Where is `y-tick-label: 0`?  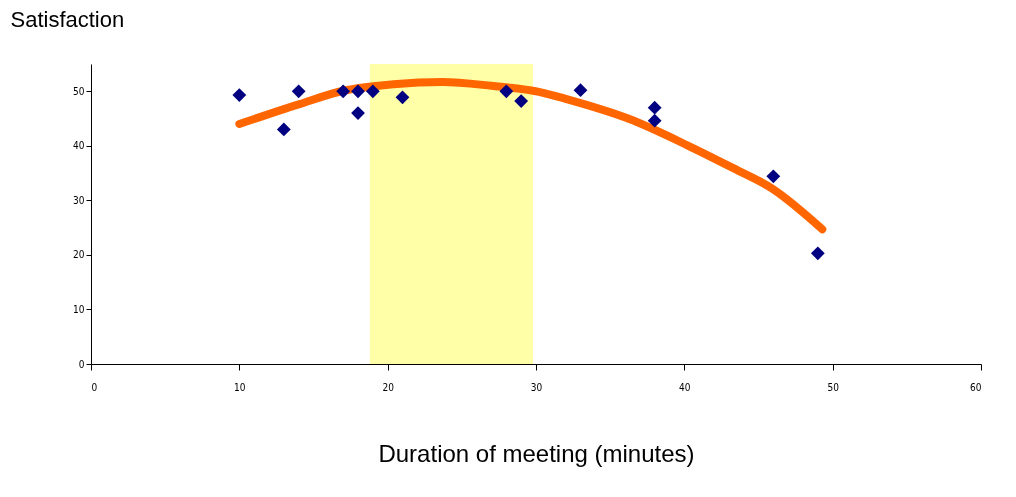 y-tick-label: 0 is located at coordinates (81, 364).